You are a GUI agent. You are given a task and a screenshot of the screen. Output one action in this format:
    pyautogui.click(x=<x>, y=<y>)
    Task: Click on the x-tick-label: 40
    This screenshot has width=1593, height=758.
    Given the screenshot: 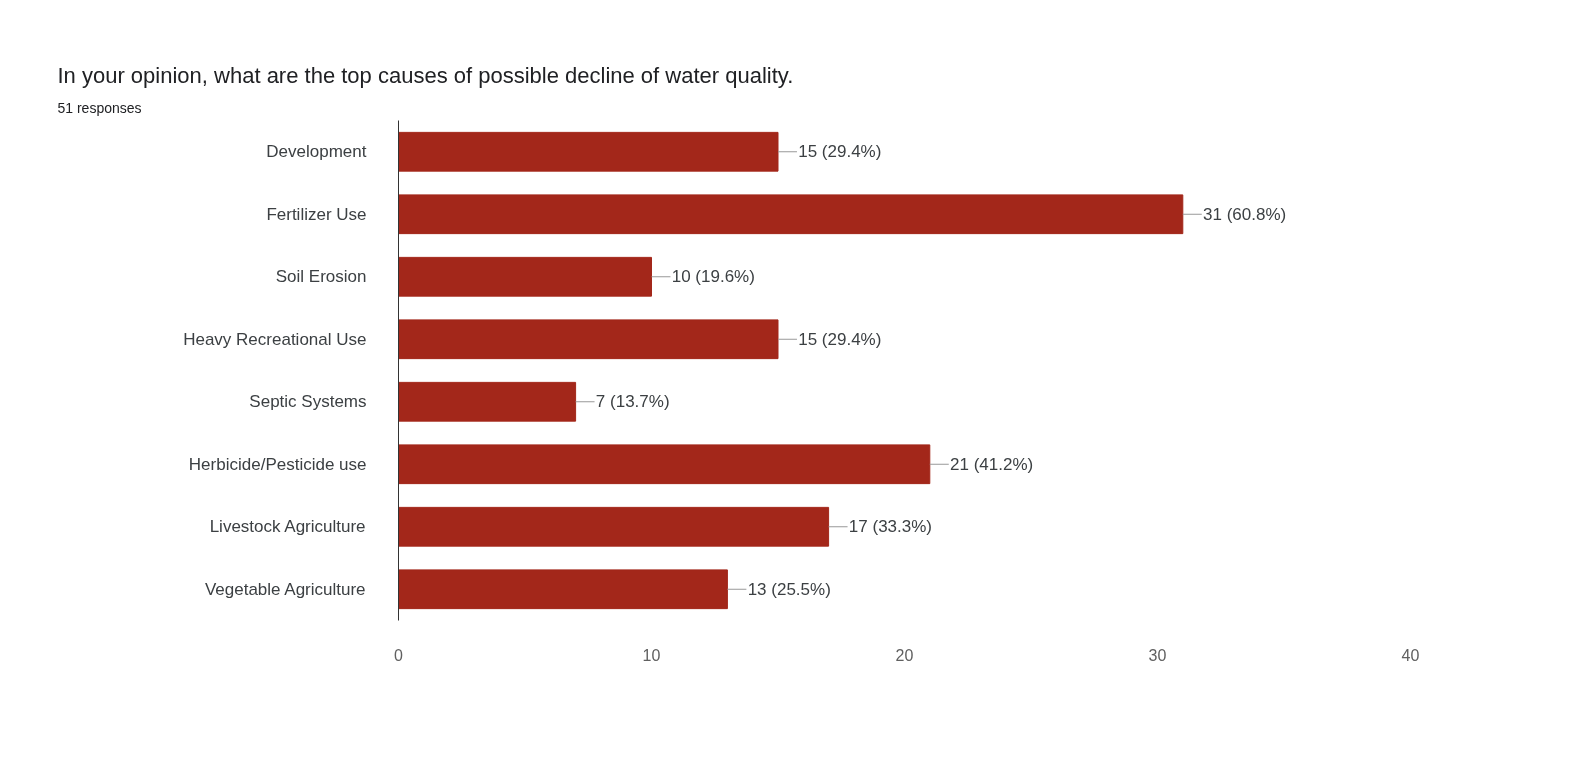 What is the action you would take?
    pyautogui.click(x=1410, y=655)
    